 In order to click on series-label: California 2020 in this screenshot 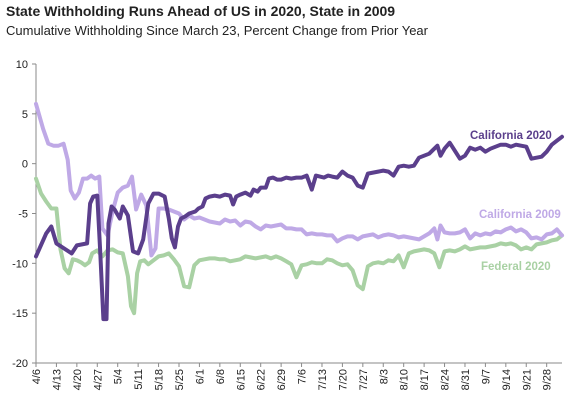, I will do `click(511, 136)`.